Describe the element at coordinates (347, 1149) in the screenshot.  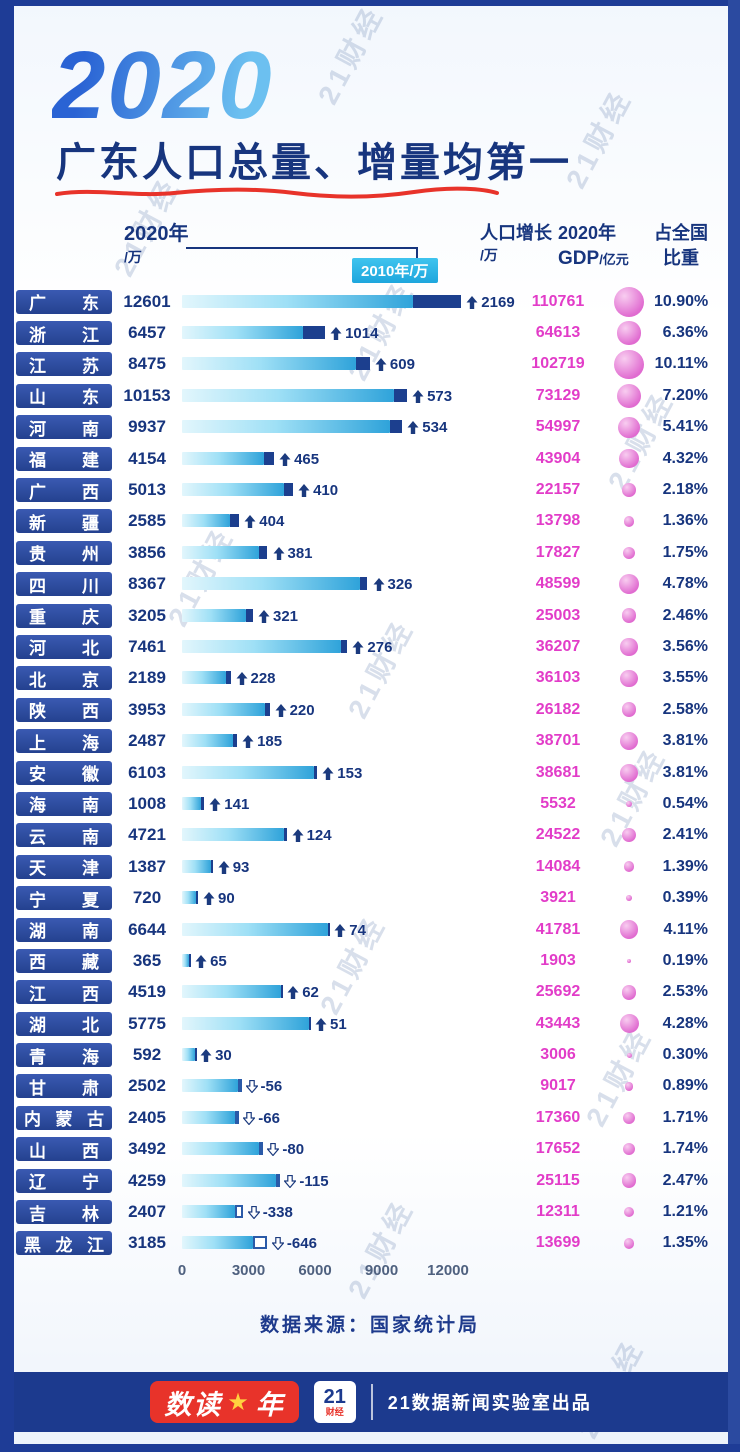
I see `bar-cell: -80` at that location.